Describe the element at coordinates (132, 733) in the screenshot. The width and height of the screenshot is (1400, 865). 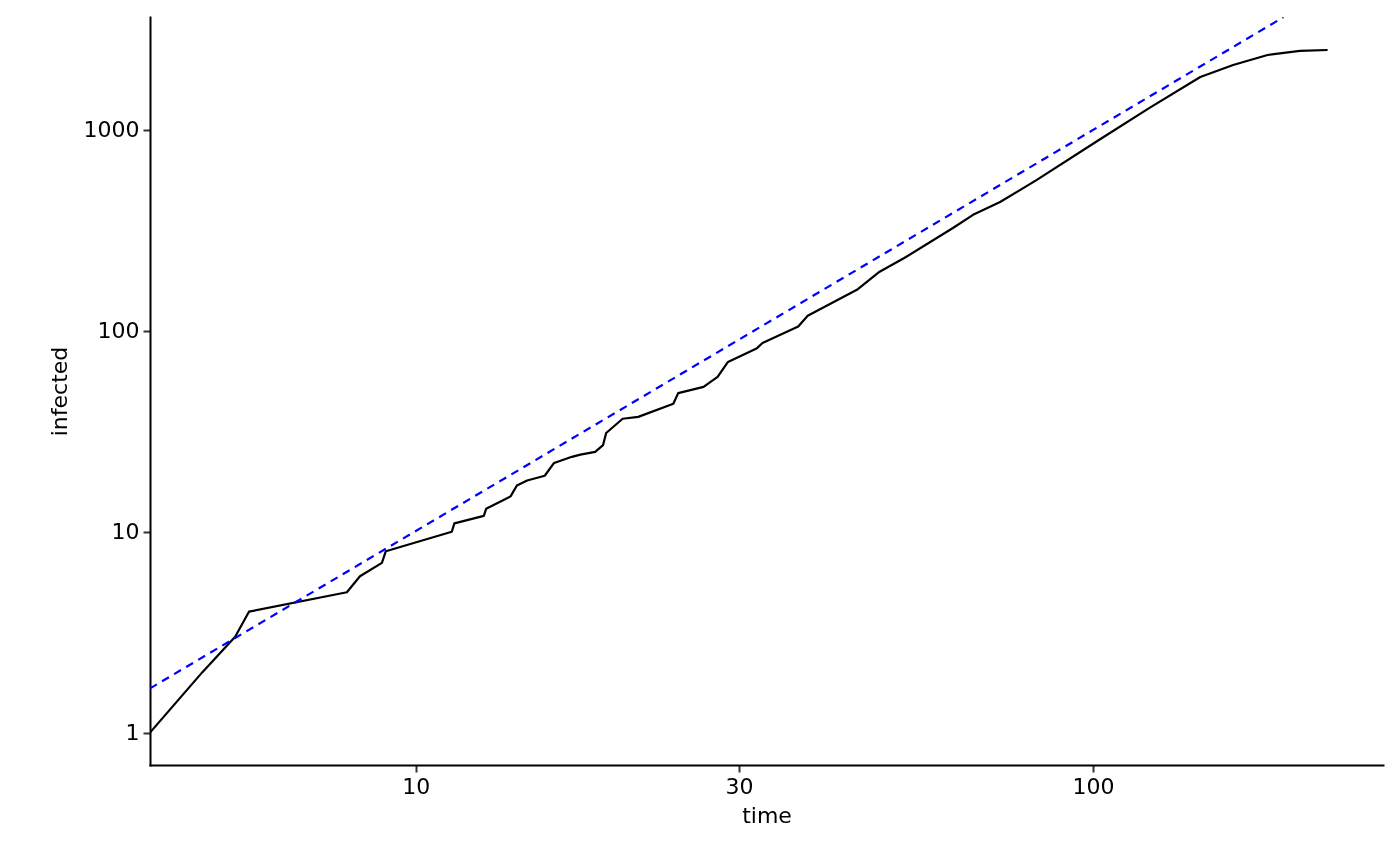
I see `y-tick-label: 1` at that location.